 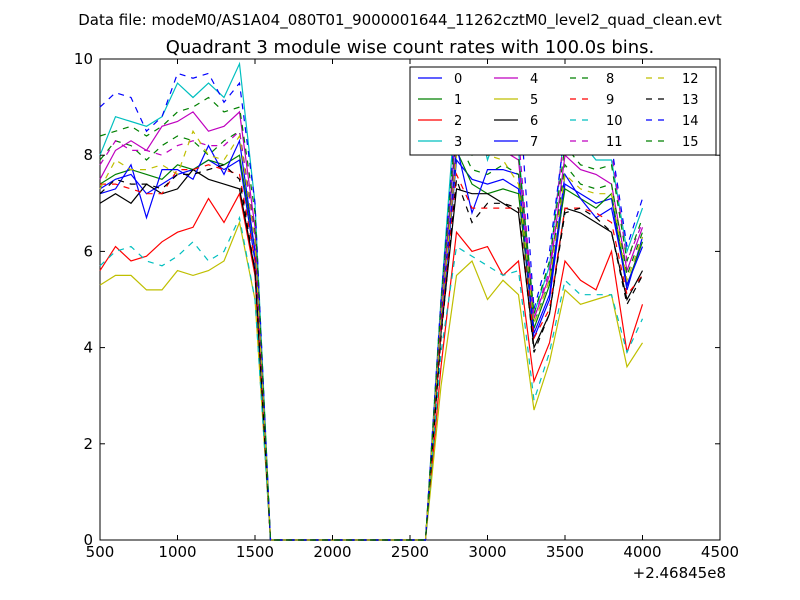 What do you see at coordinates (410, 552) in the screenshot?
I see `x-tick-label: 2500` at bounding box center [410, 552].